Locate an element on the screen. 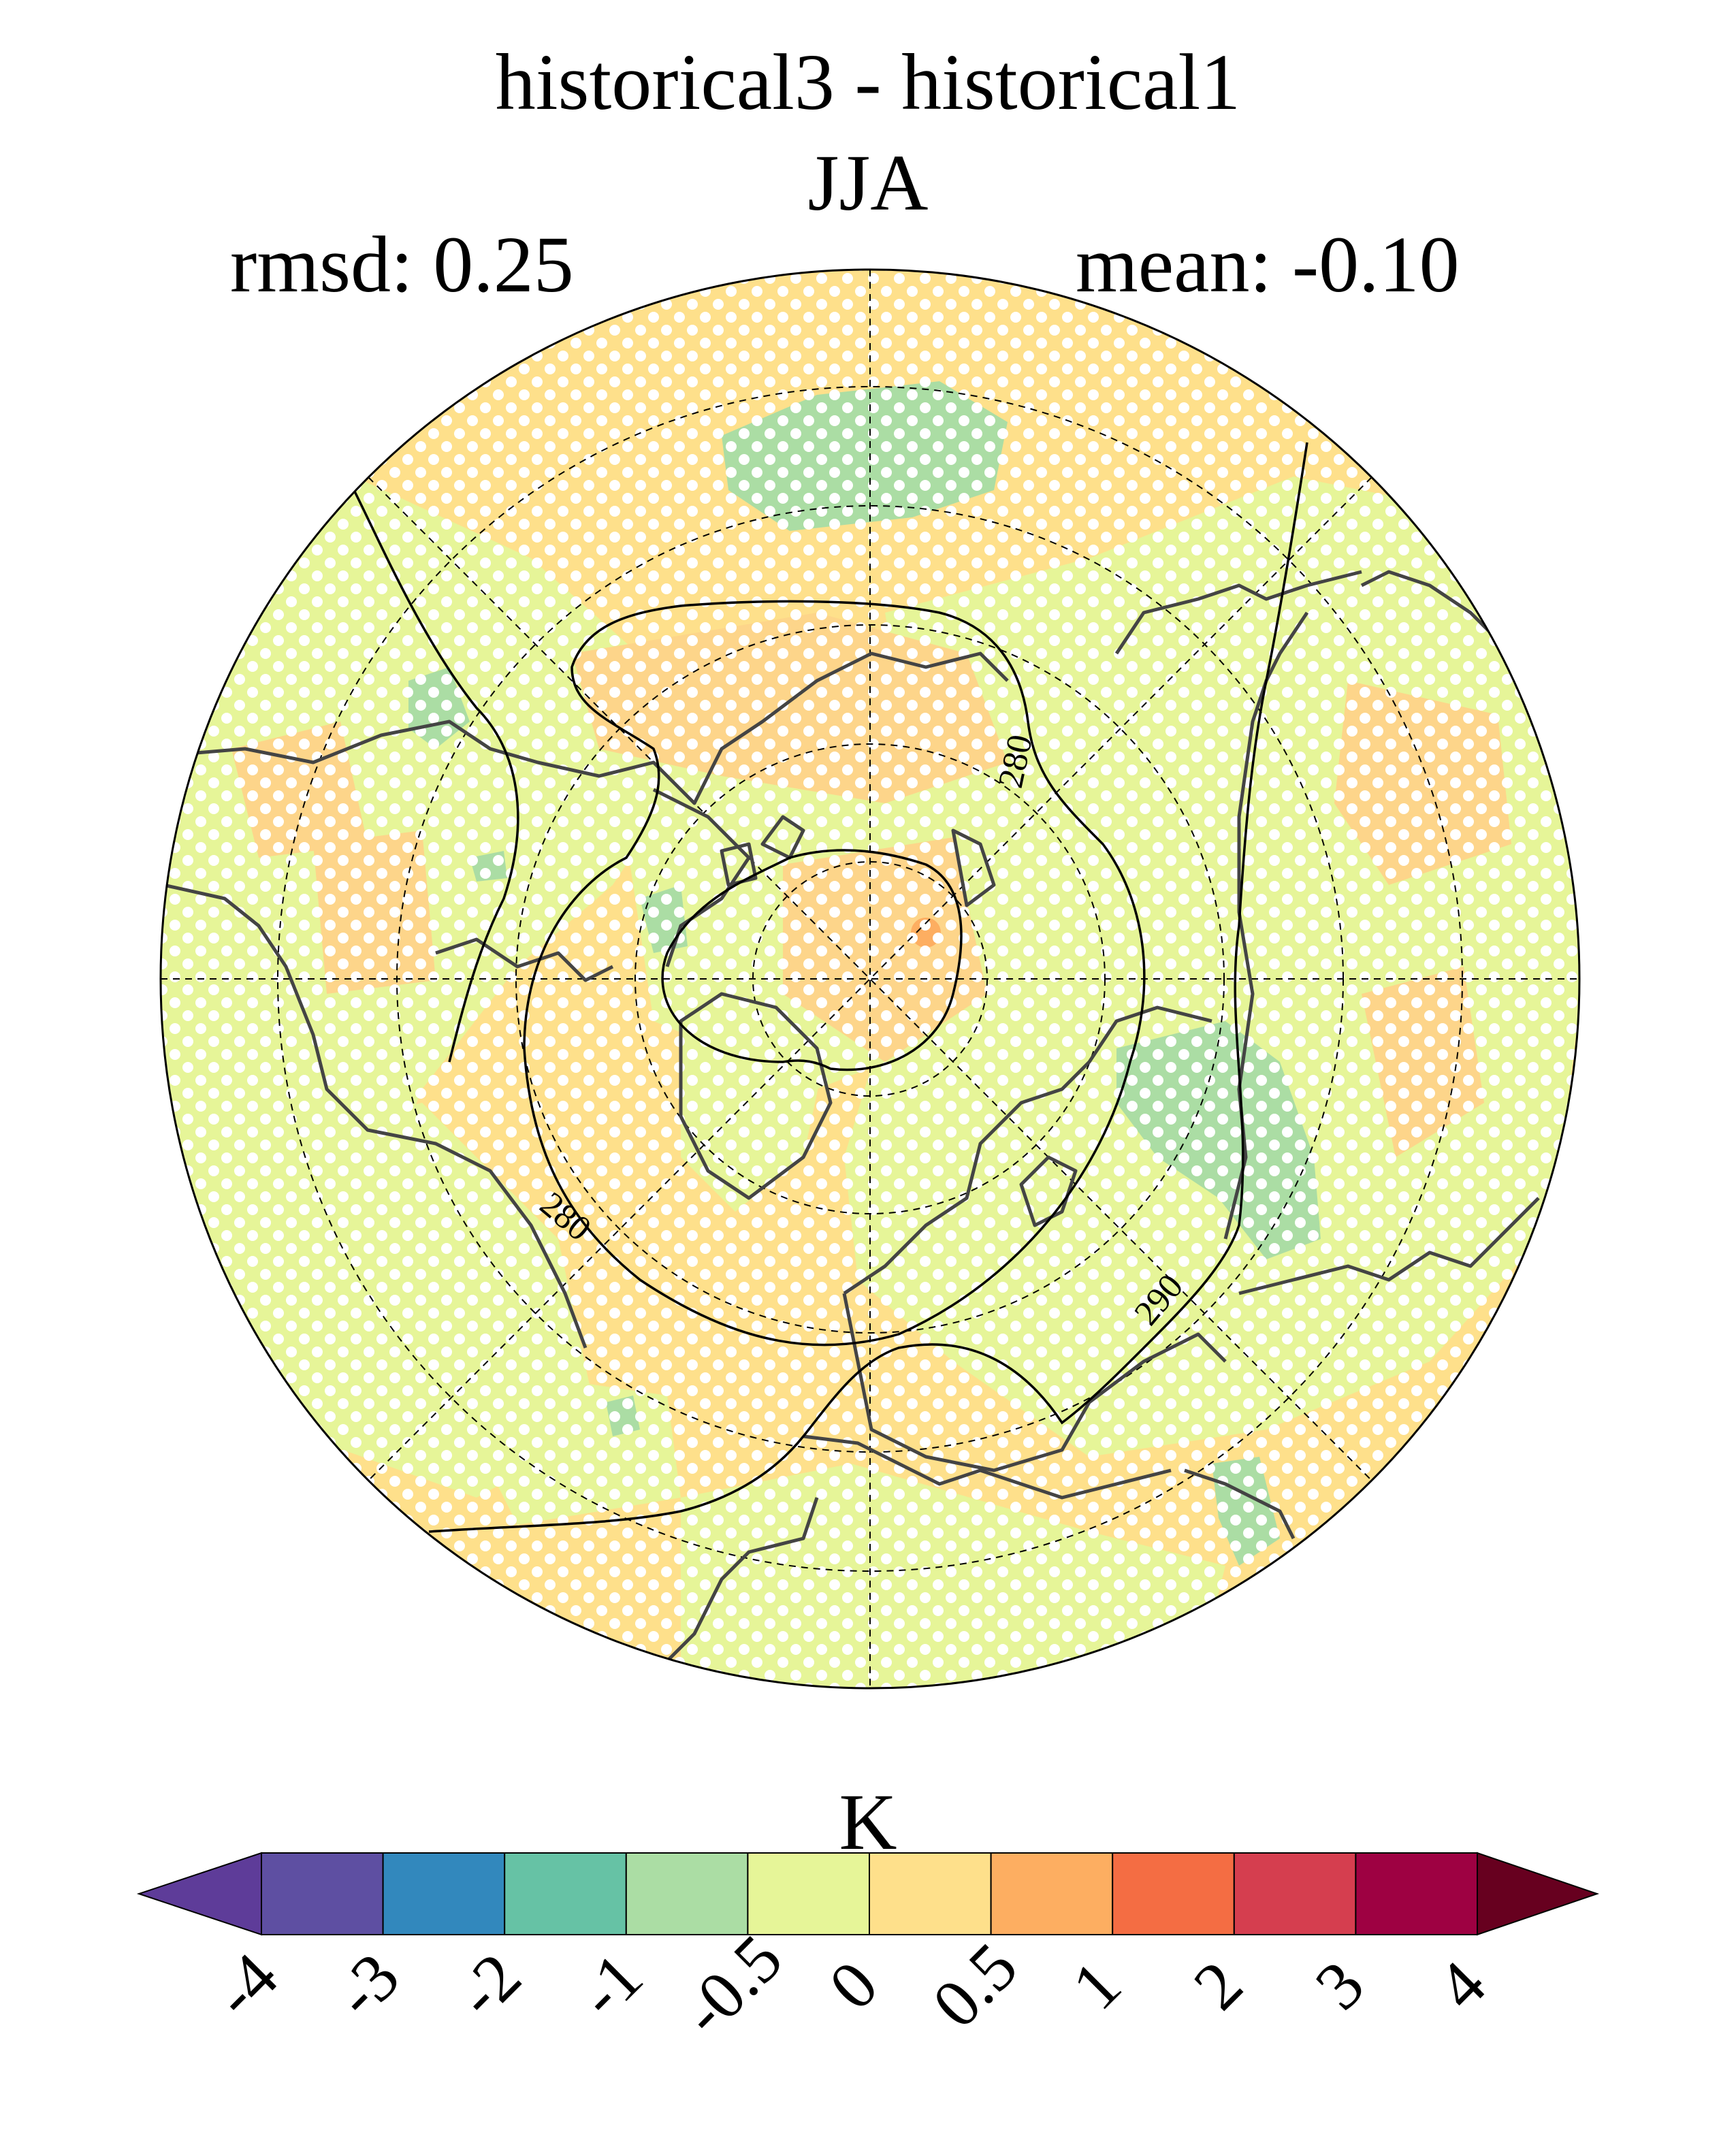 The width and height of the screenshot is (1736, 2130). rmsd-label: rmsd: 0.25 is located at coordinates (402, 264).